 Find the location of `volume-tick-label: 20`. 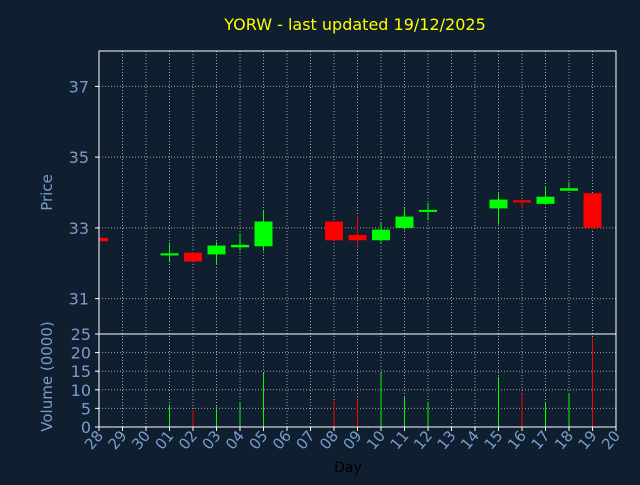

volume-tick-label: 20 is located at coordinates (81, 353).